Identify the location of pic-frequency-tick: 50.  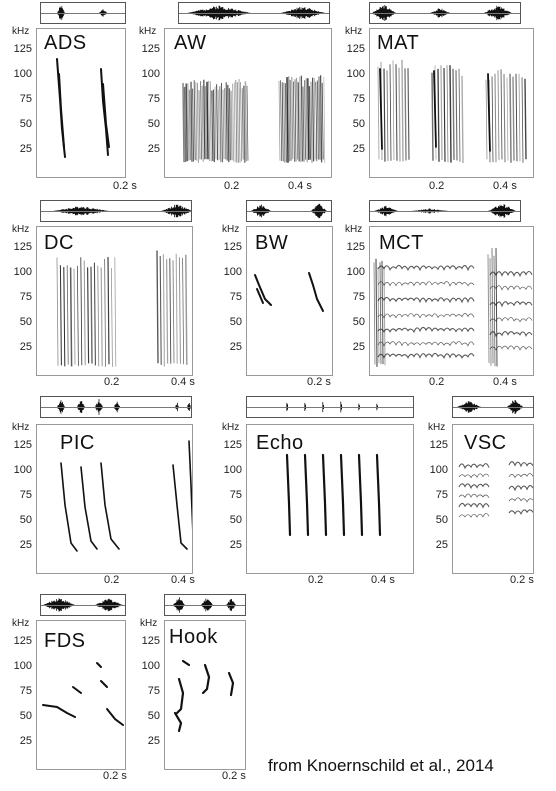
(25, 520).